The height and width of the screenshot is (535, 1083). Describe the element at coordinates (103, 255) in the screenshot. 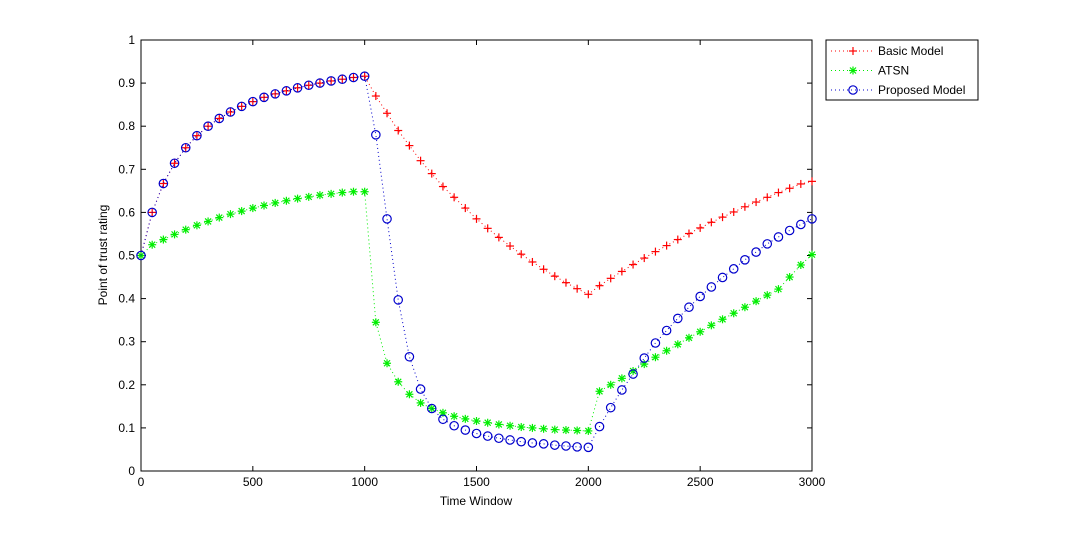

I see `y-axis-label: Point of trust rating` at that location.